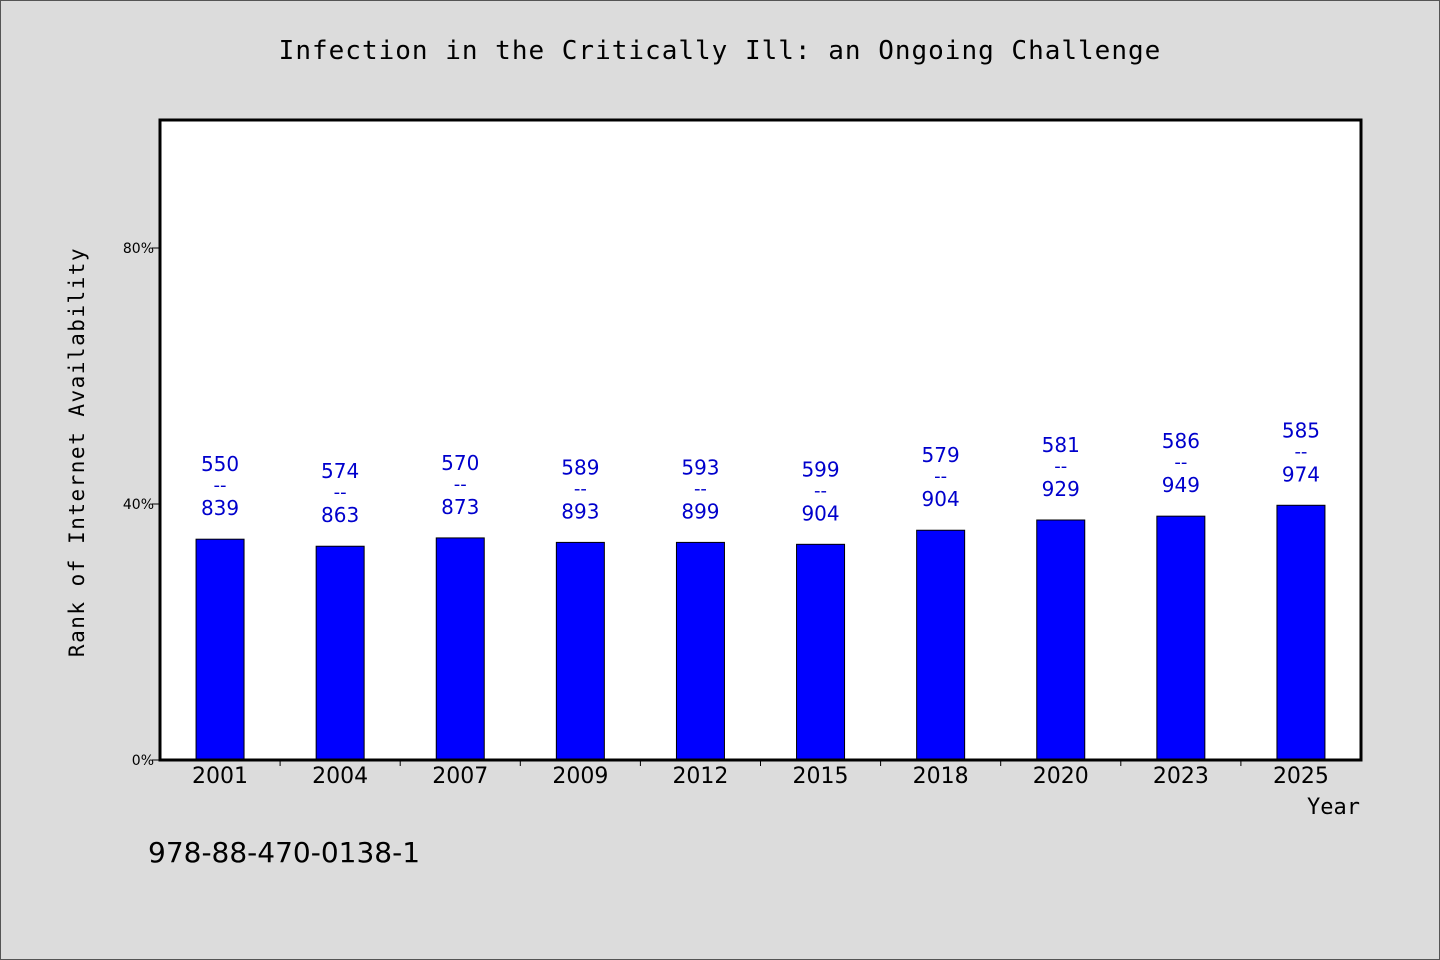 The height and width of the screenshot is (960, 1440). What do you see at coordinates (220, 464) in the screenshot?
I see `data-label-top: 550` at bounding box center [220, 464].